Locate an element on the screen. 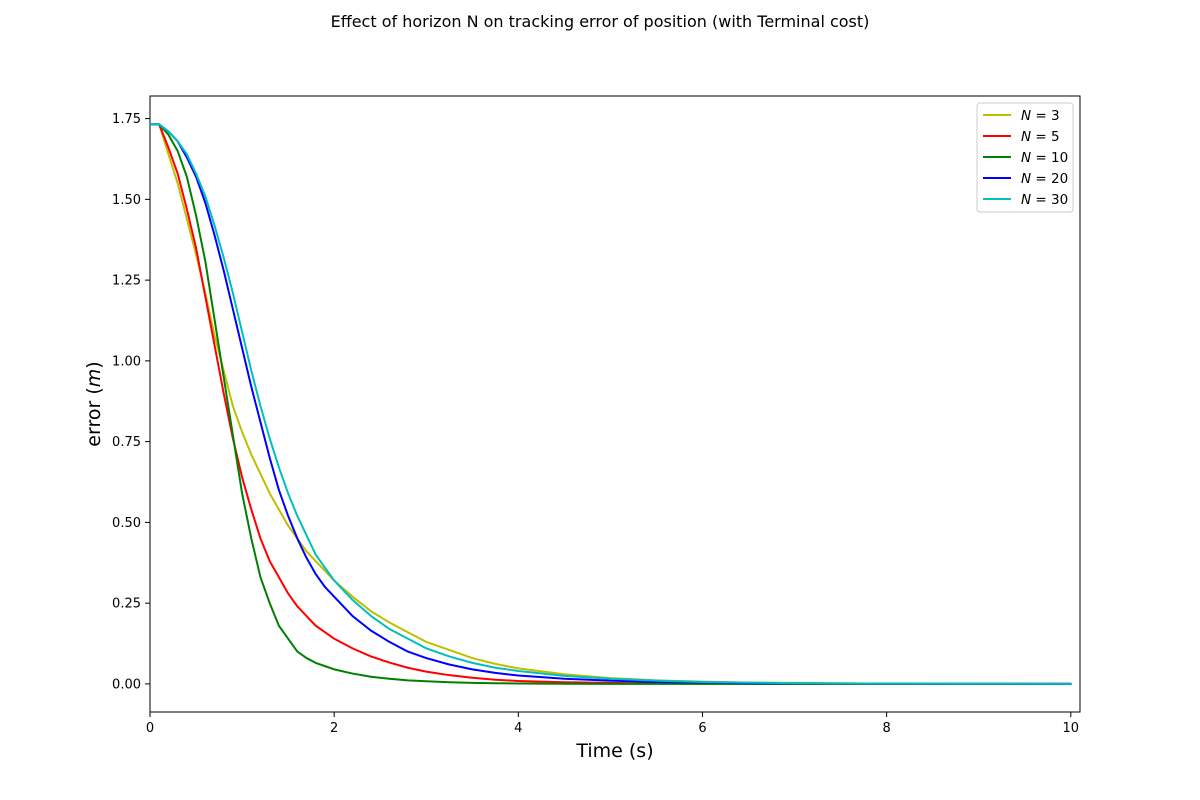 This screenshot has height=800, width=1200. y-tick-label: 0.75 is located at coordinates (126, 442).